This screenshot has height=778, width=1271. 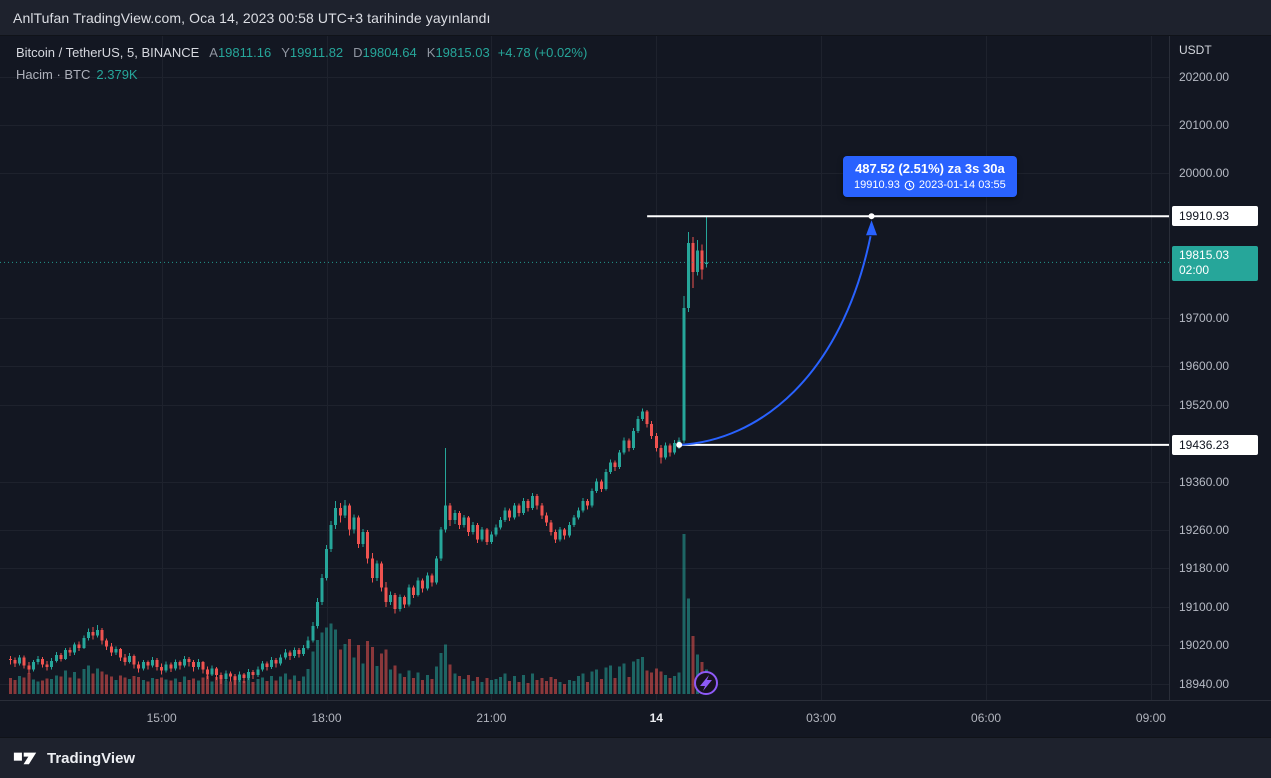 I want to click on price-axis-tick: 19260.00, so click(x=1204, y=529).